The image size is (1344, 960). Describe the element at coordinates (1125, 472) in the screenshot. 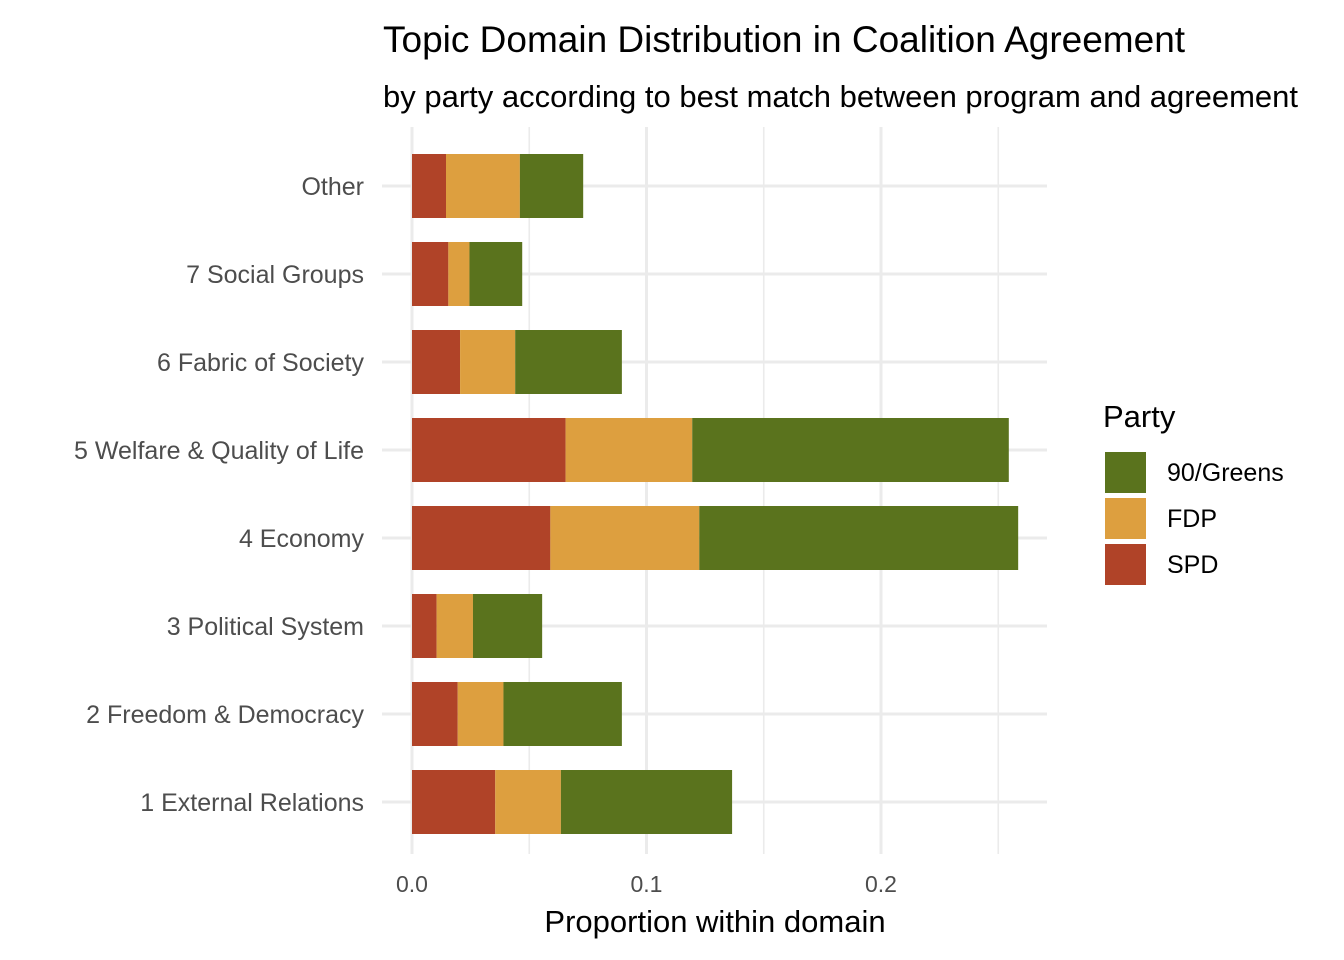

I see `legend-swatch-90-greens` at that location.